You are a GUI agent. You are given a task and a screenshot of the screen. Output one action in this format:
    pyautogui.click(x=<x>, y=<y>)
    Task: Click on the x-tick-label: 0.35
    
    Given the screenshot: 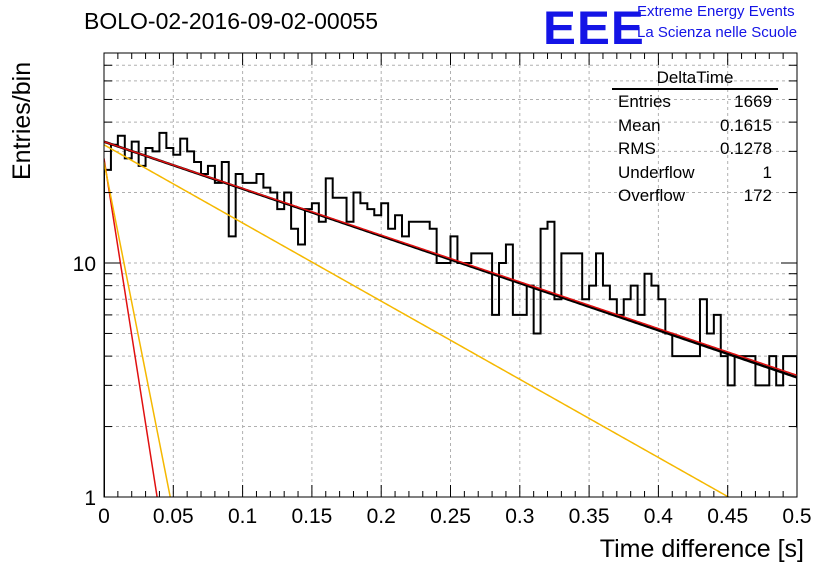 What is the action you would take?
    pyautogui.click(x=589, y=516)
    